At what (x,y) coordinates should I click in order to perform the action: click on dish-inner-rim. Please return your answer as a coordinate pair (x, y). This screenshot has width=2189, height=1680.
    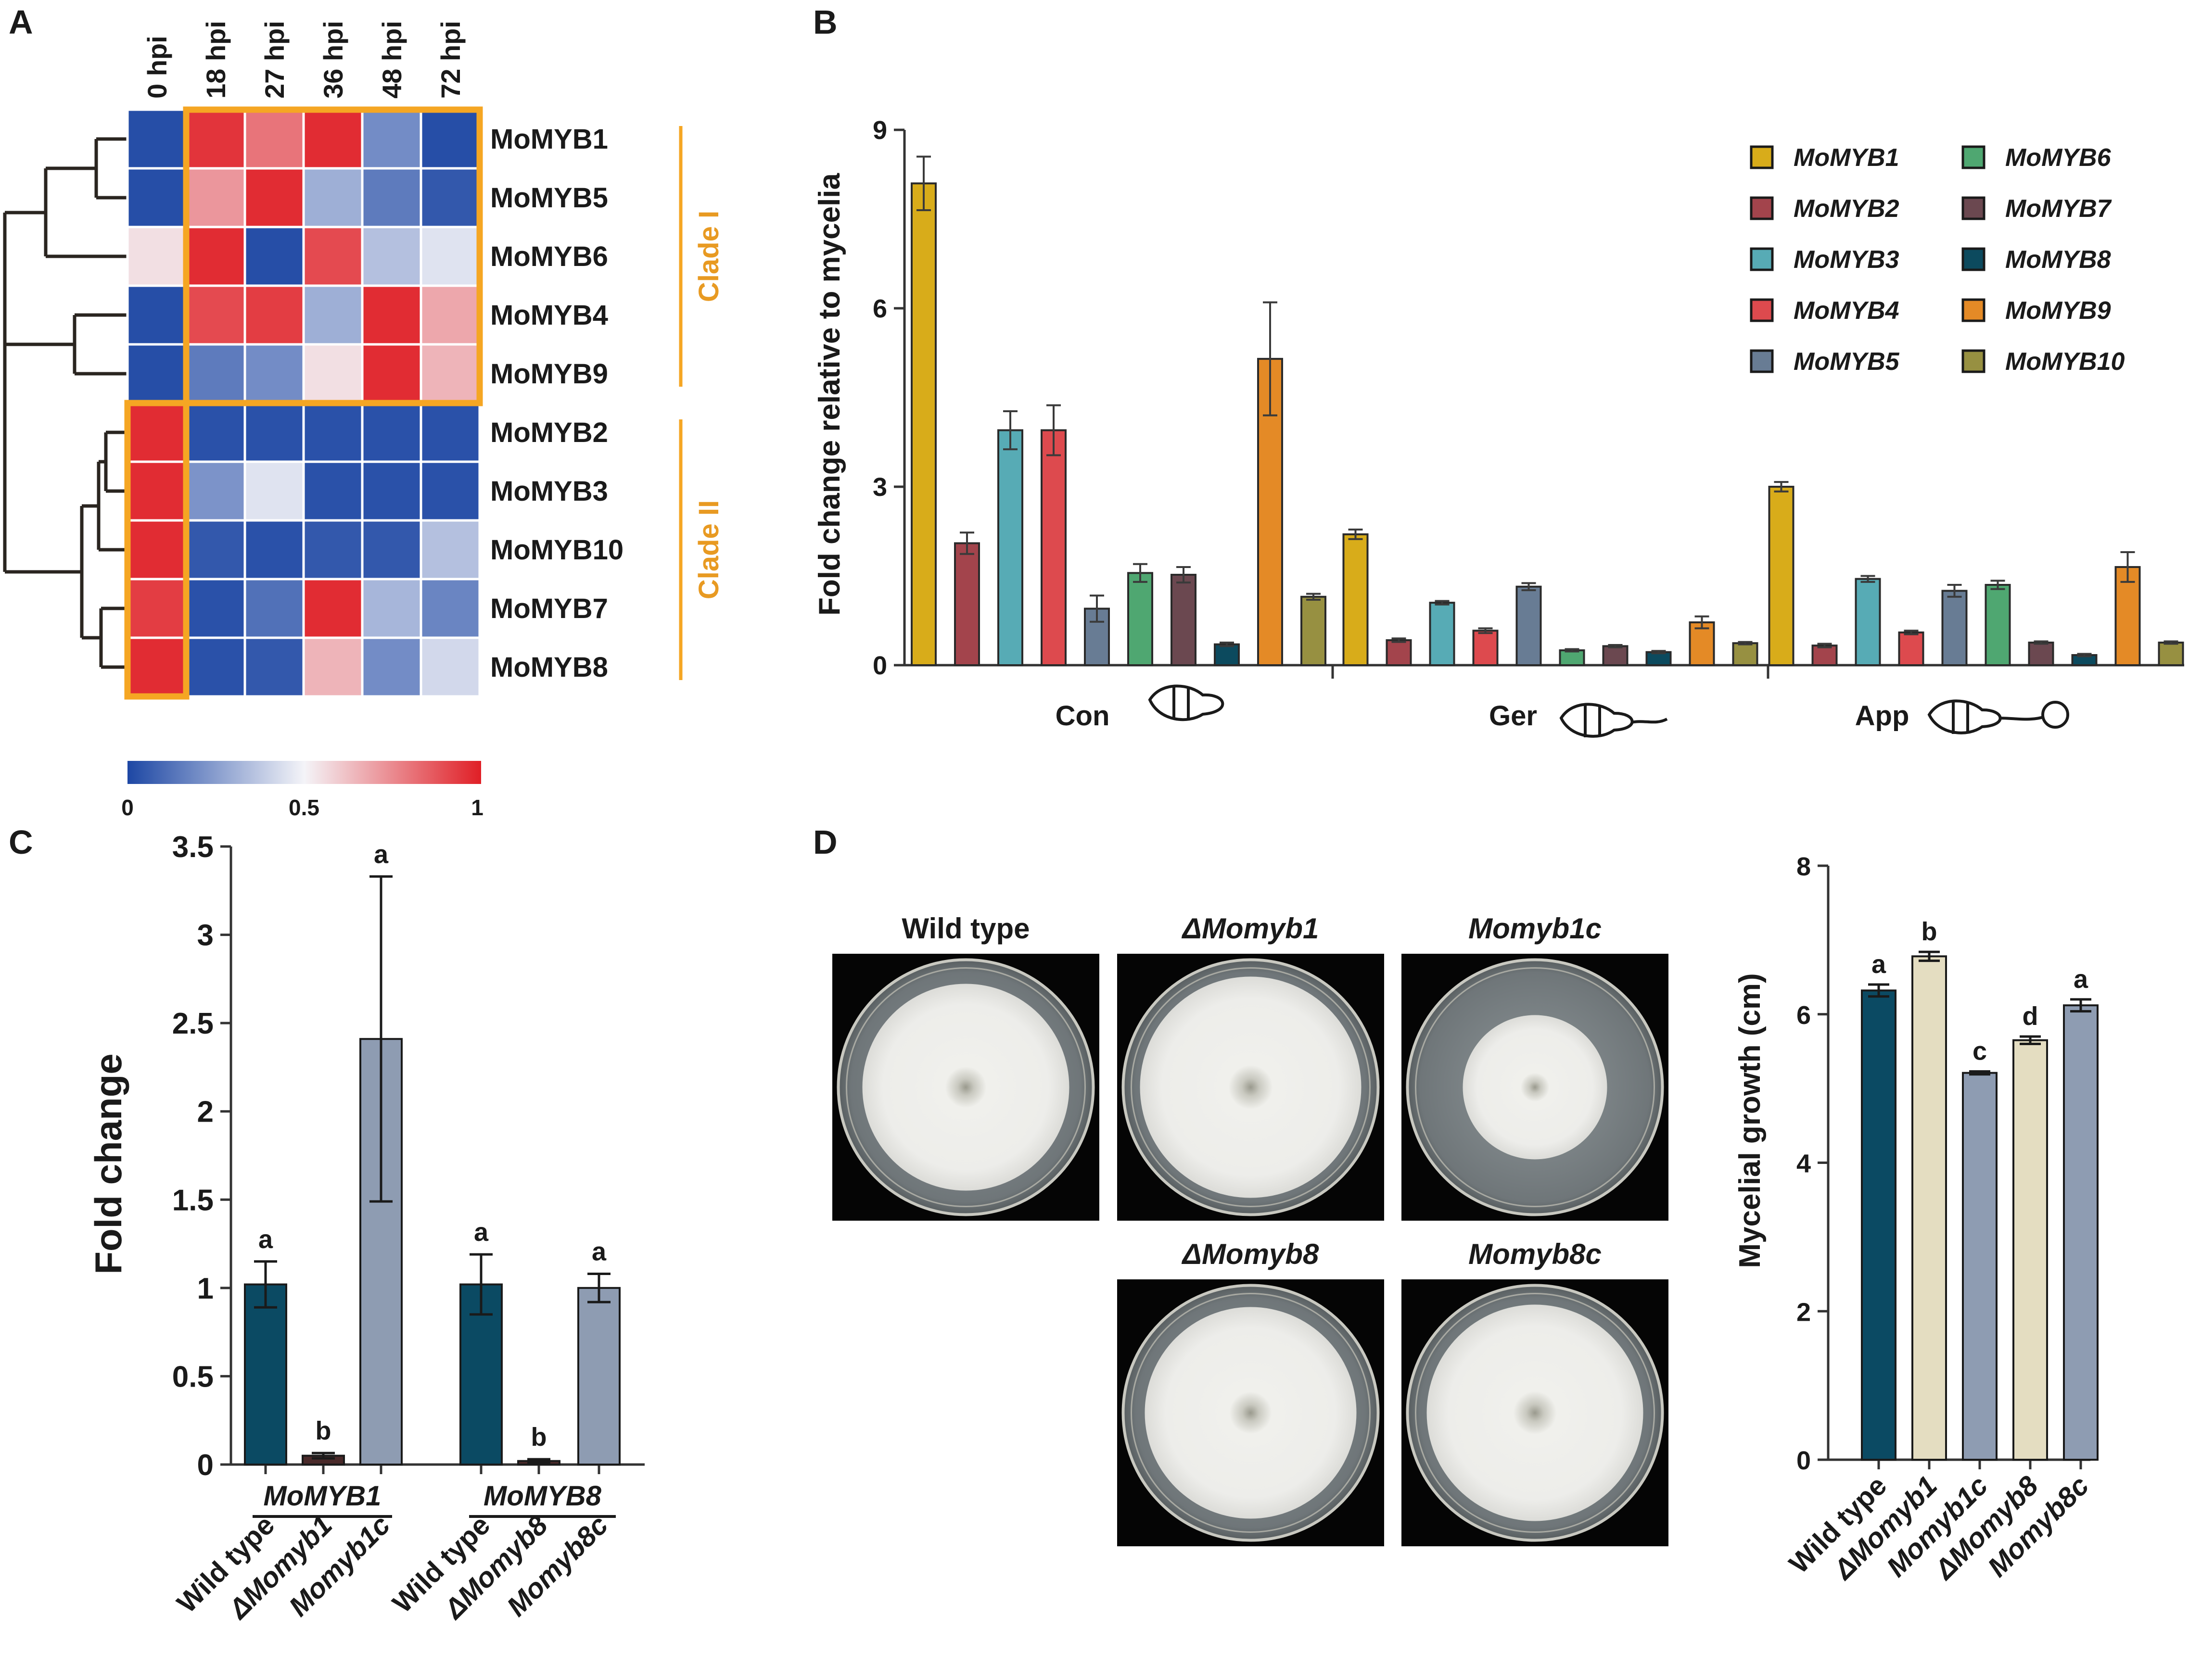
    Looking at the image, I should click on (1535, 1413).